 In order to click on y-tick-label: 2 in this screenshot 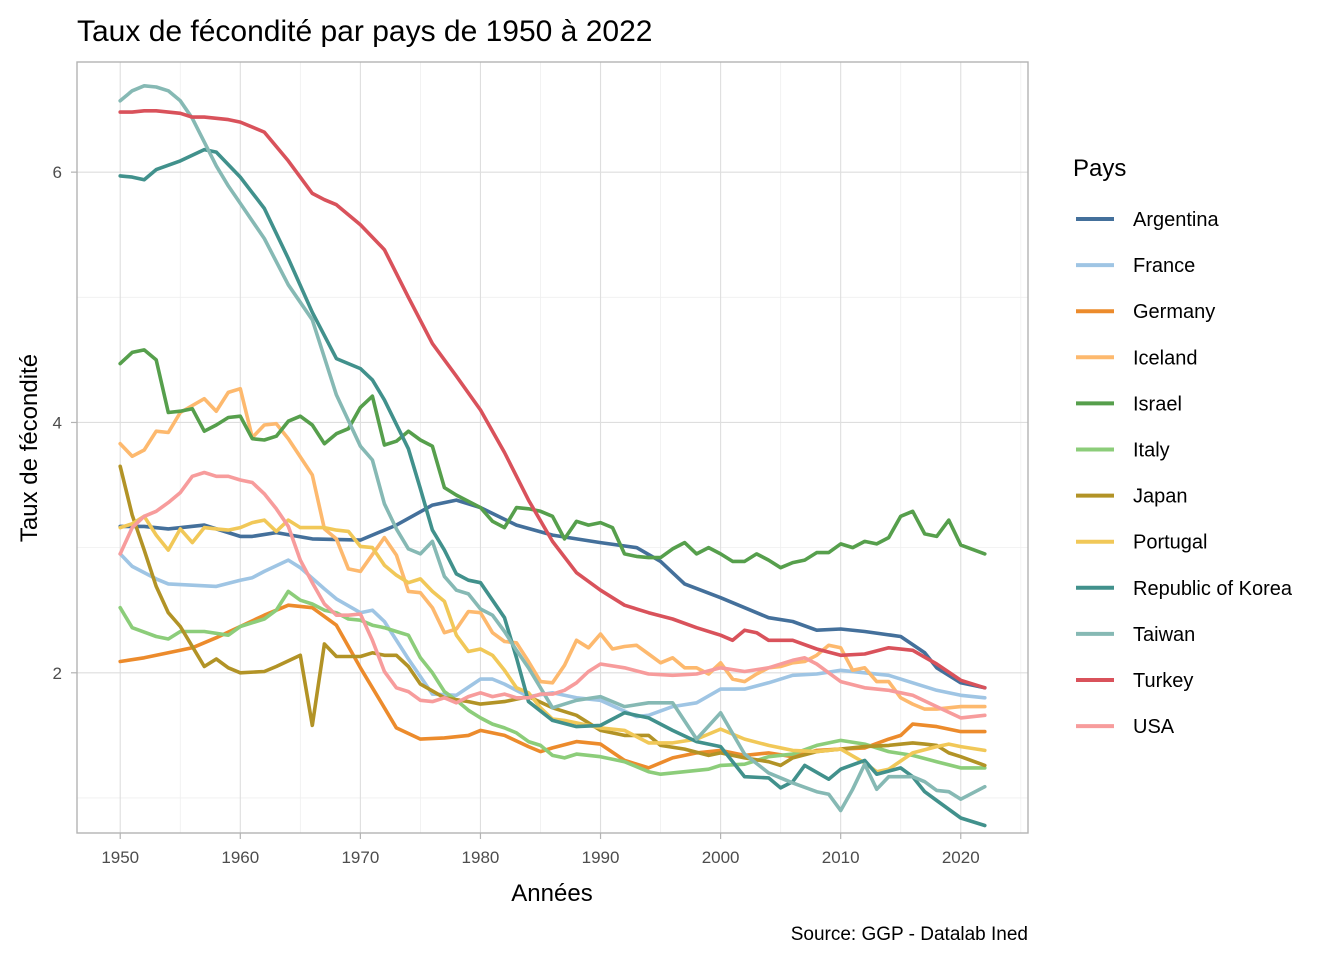, I will do `click(57, 673)`.